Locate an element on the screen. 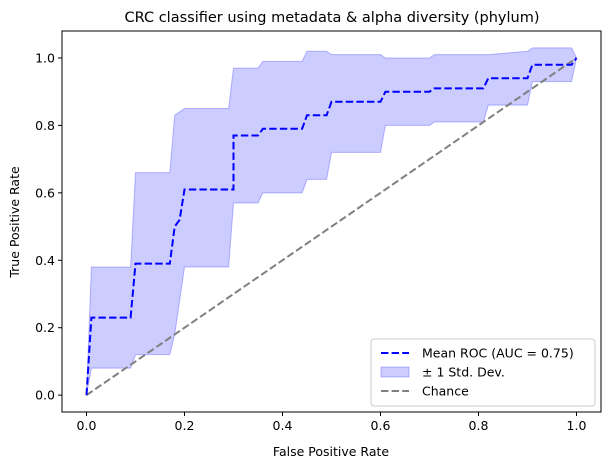  legend: Mean ROC (AUC = 0.75) ± 1 Std. Dev. Chance is located at coordinates (483, 372).